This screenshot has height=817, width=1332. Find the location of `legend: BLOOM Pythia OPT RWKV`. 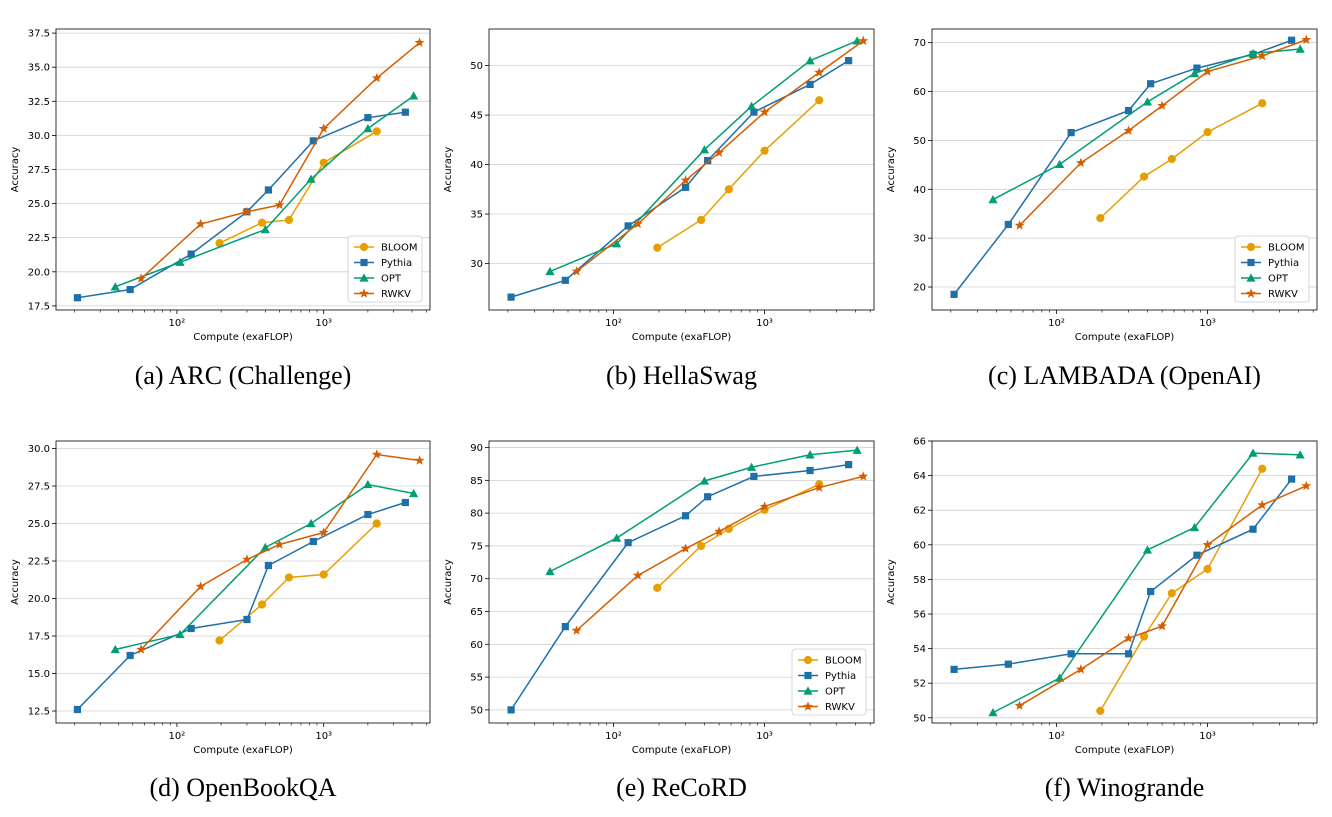

legend: BLOOM Pythia OPT RWKV is located at coordinates (385, 269).